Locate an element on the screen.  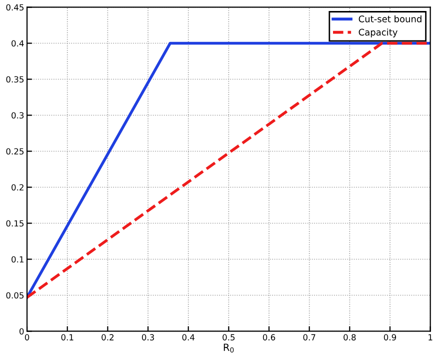
x-tick-label: 1 is located at coordinates (430, 337).